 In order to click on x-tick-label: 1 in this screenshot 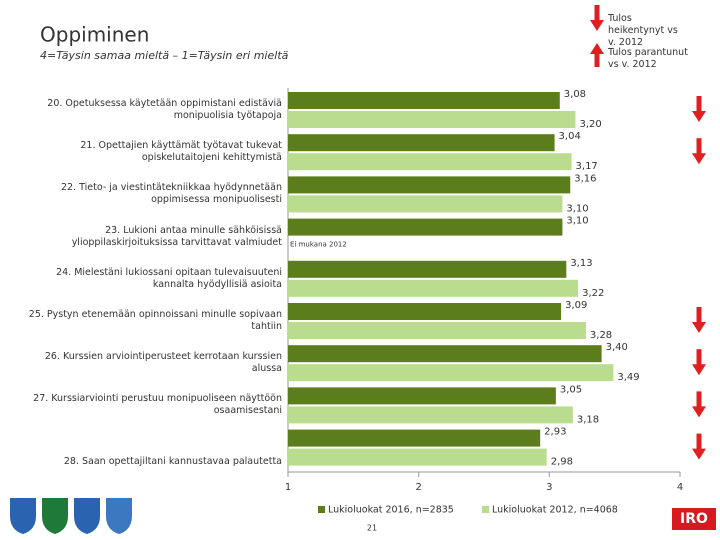, I will do `click(288, 487)`.